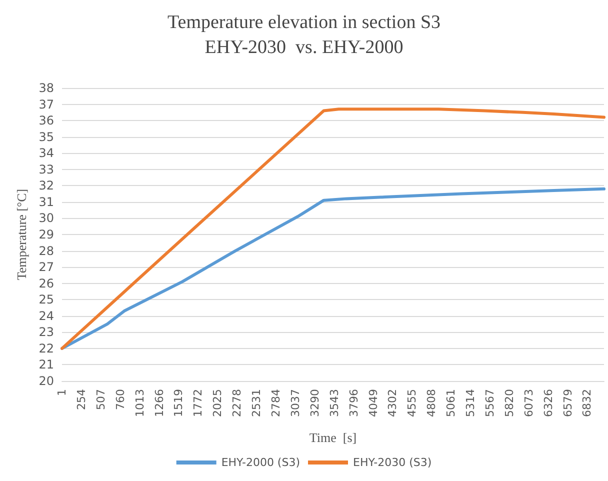  Describe the element at coordinates (451, 403) in the screenshot. I see `x-tick-label: 5061` at that location.